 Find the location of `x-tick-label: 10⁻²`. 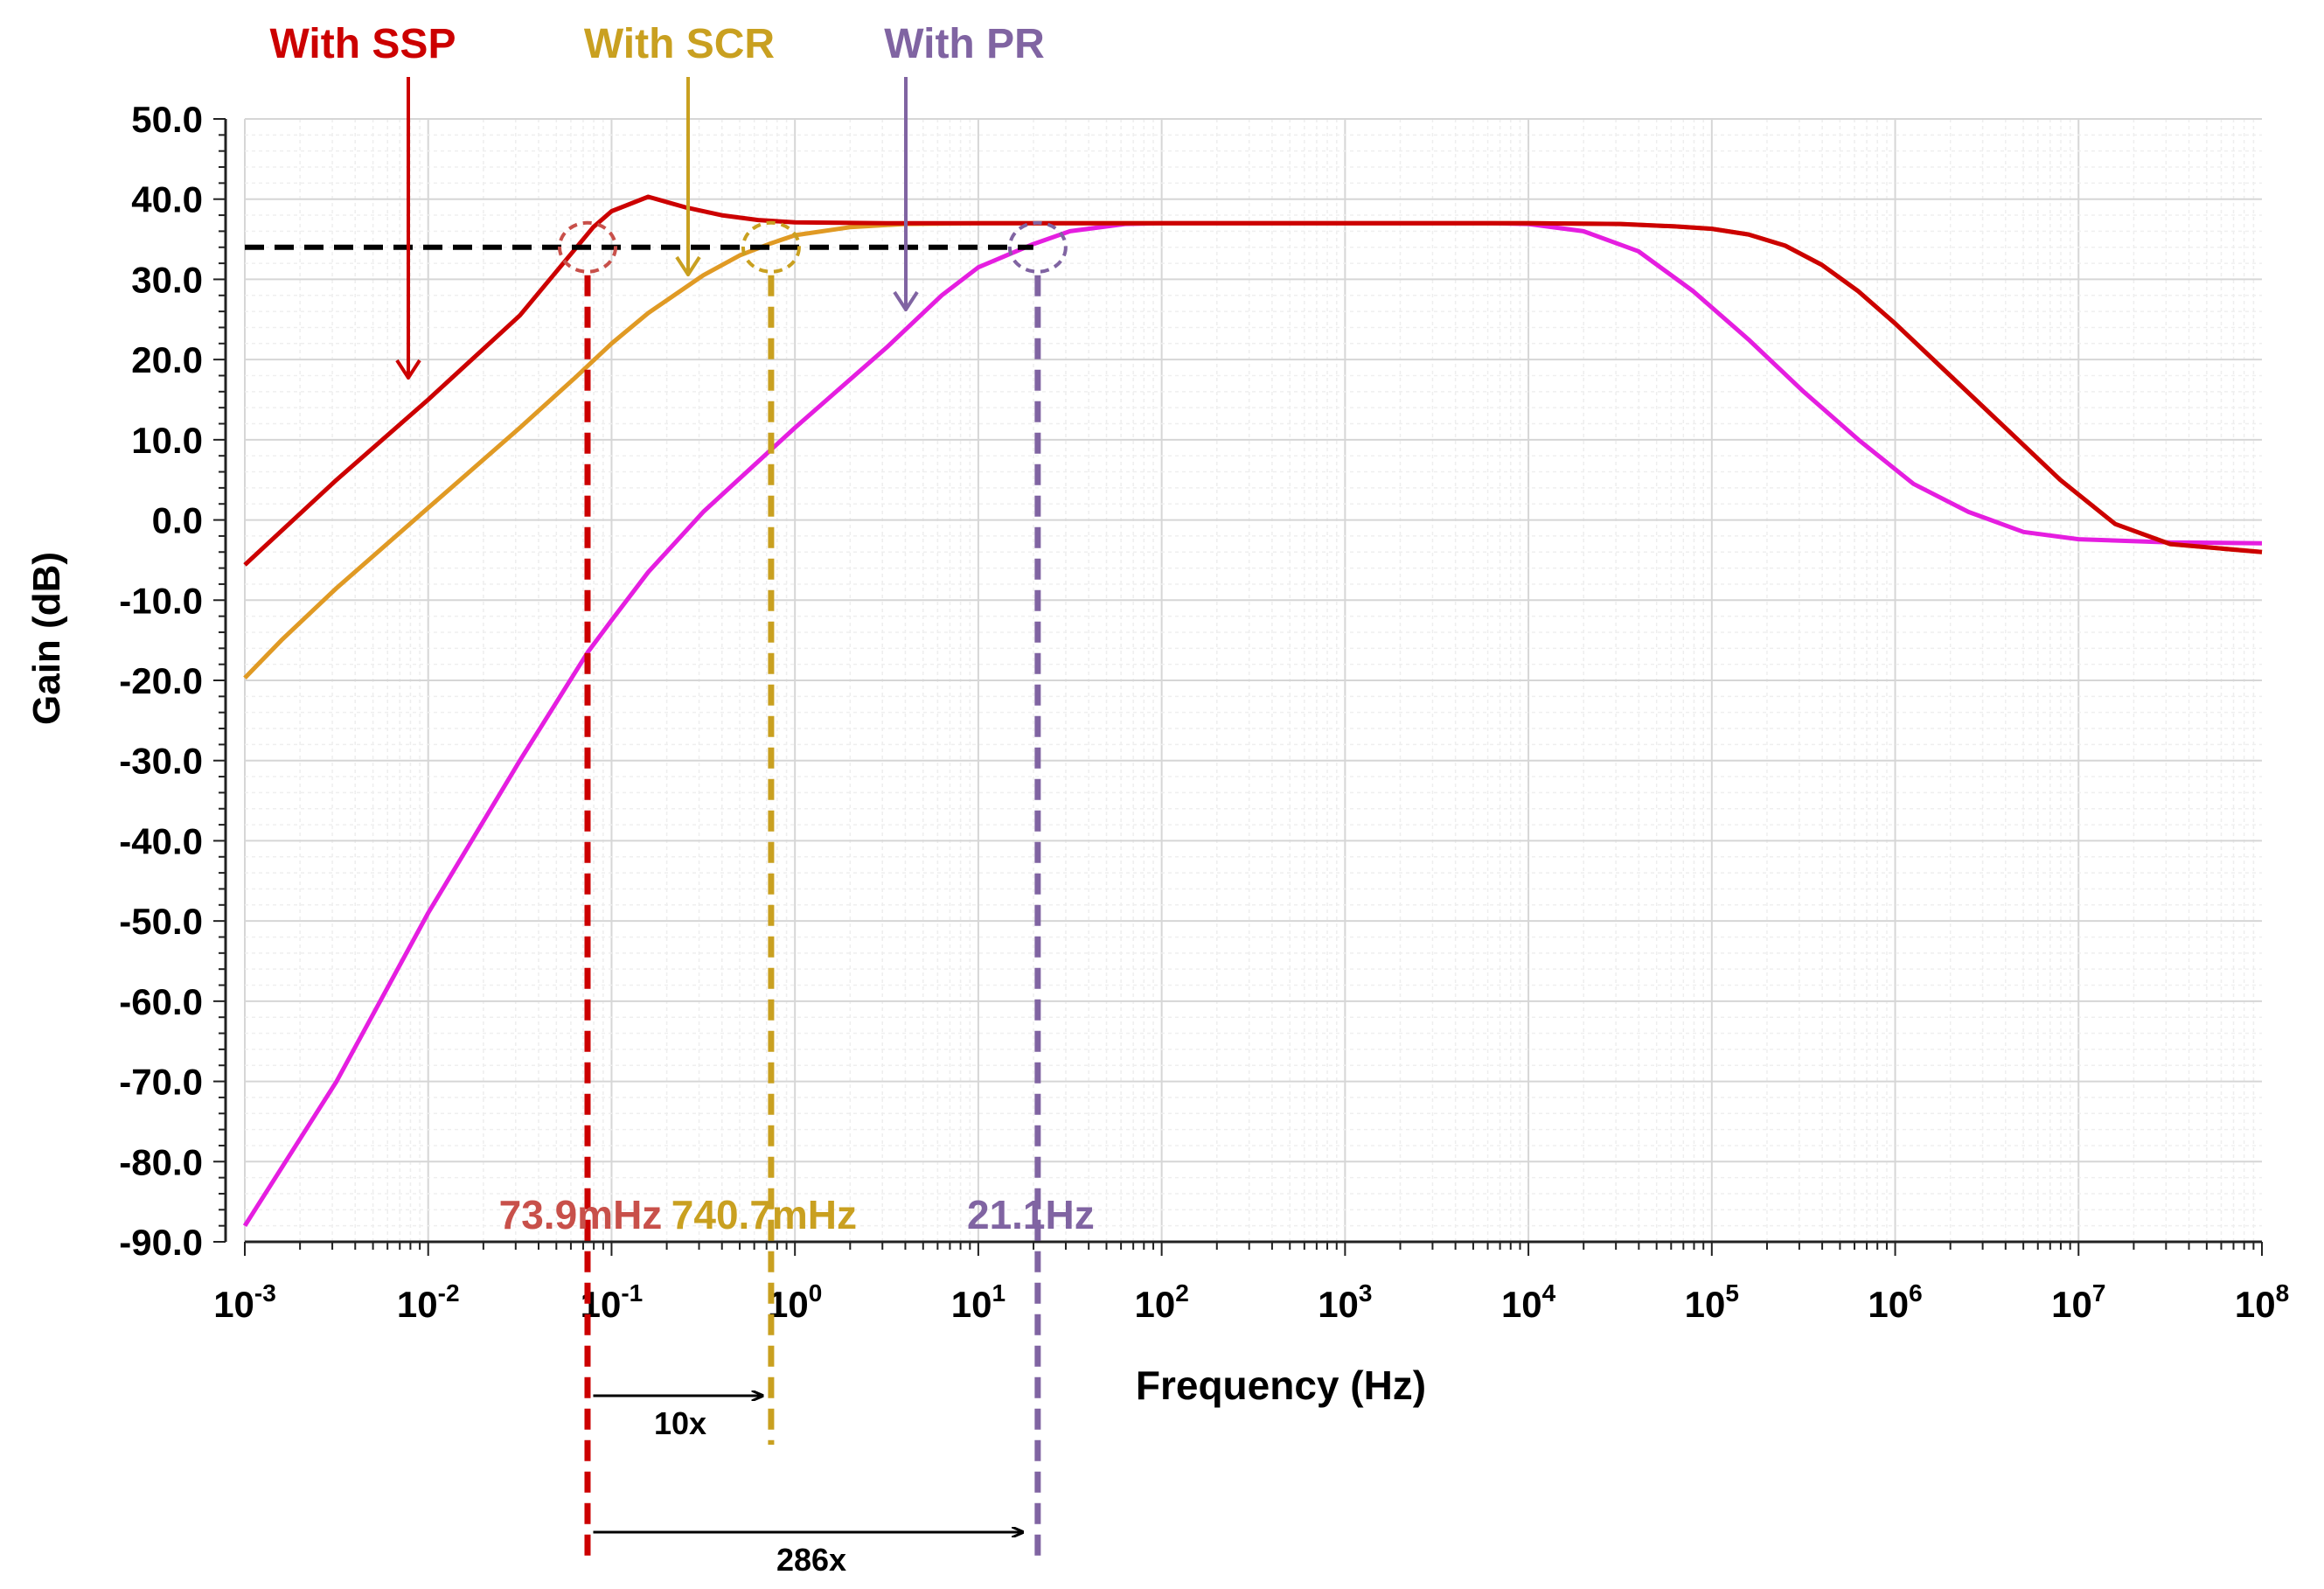

x-tick-label: 10⁻² is located at coordinates (428, 1302).